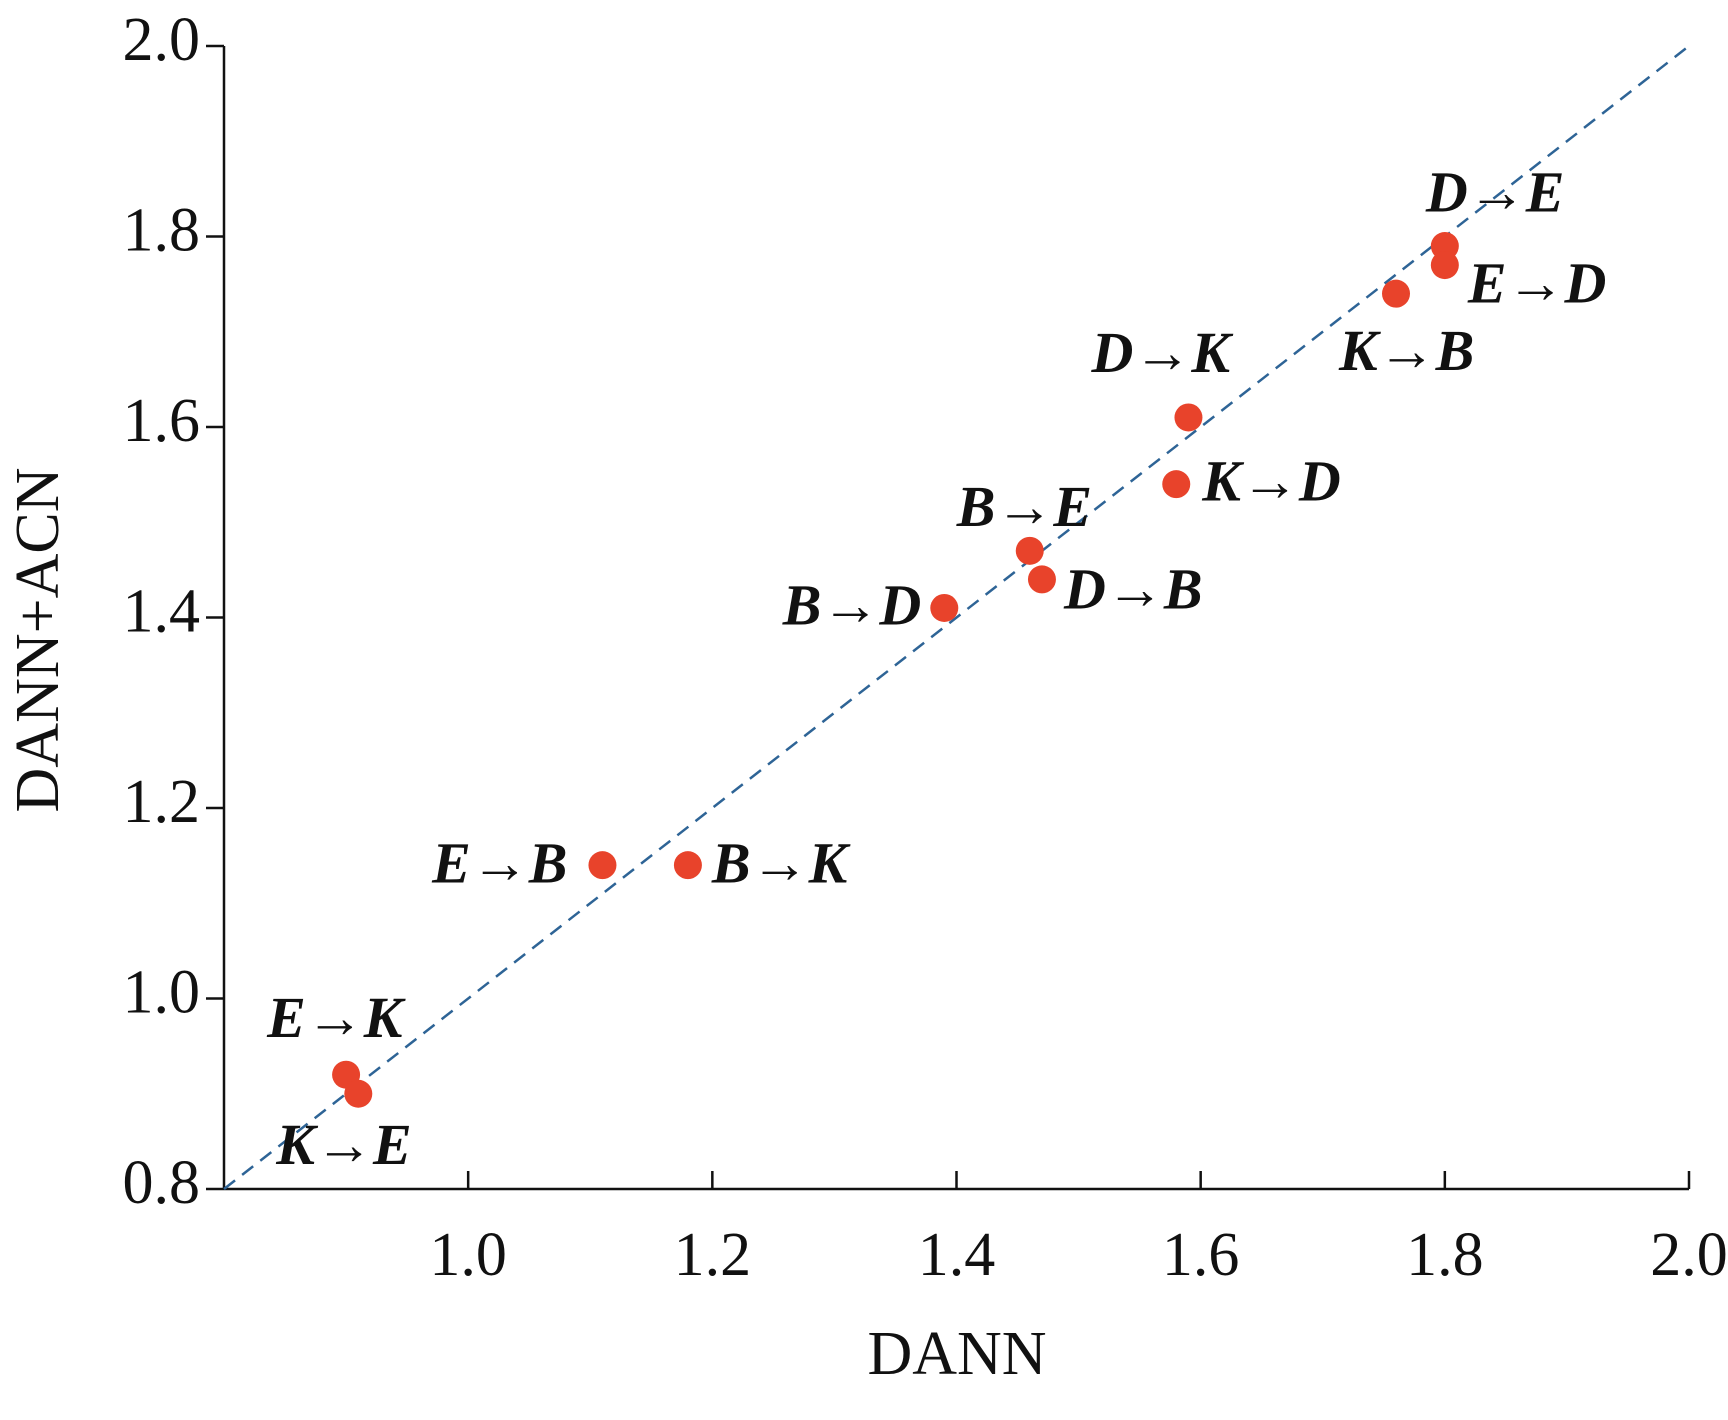 This screenshot has height=1420, width=1728. What do you see at coordinates (957, 1255) in the screenshot?
I see `x-tick-label: 1.4` at bounding box center [957, 1255].